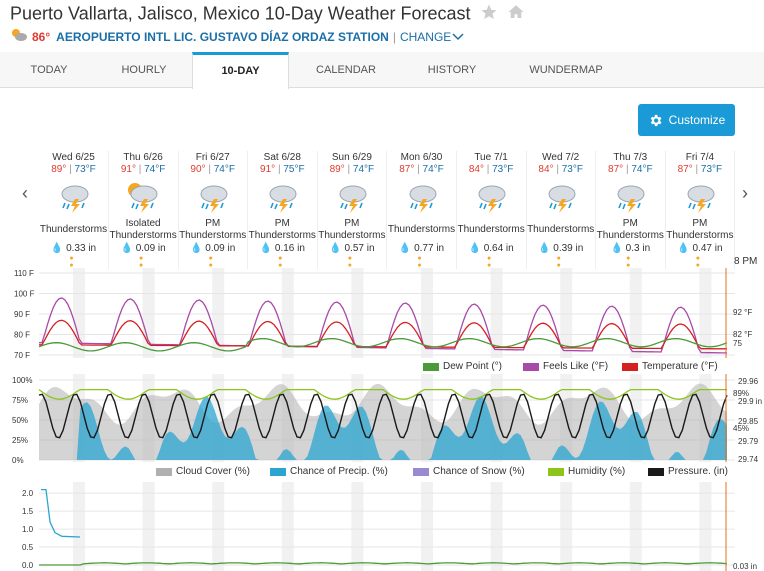 Image resolution: width=764 pixels, height=571 pixels. What do you see at coordinates (81, 248) in the screenshot?
I see `day-rain-amount: 0.33 in` at bounding box center [81, 248].